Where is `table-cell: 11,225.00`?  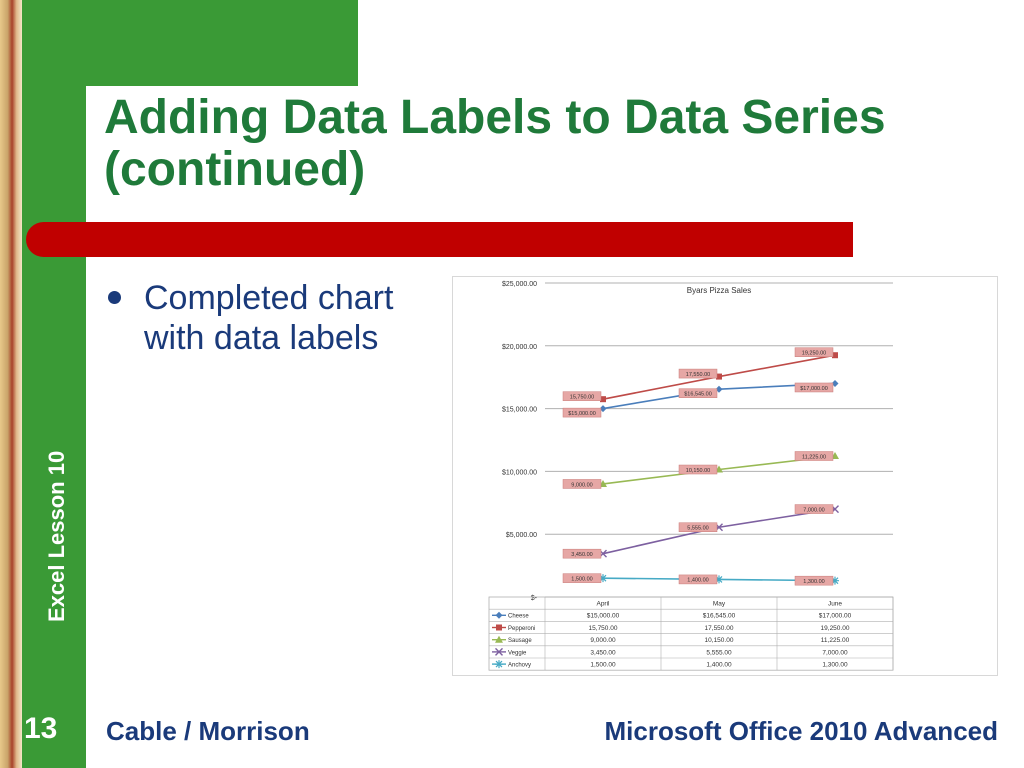
table-cell: 11,225.00 is located at coordinates (835, 640).